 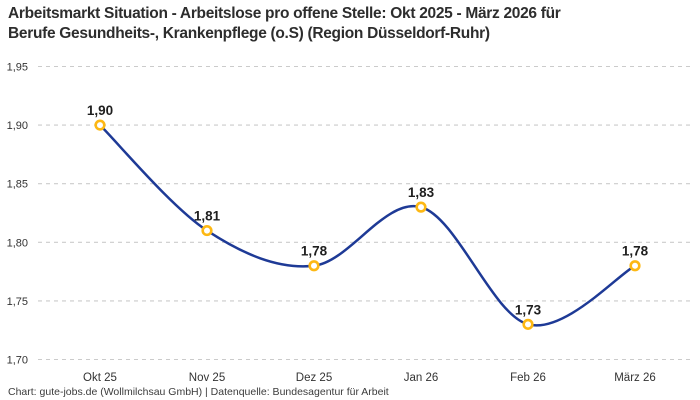 I want to click on x-tick-label: März 26, so click(x=635, y=378).